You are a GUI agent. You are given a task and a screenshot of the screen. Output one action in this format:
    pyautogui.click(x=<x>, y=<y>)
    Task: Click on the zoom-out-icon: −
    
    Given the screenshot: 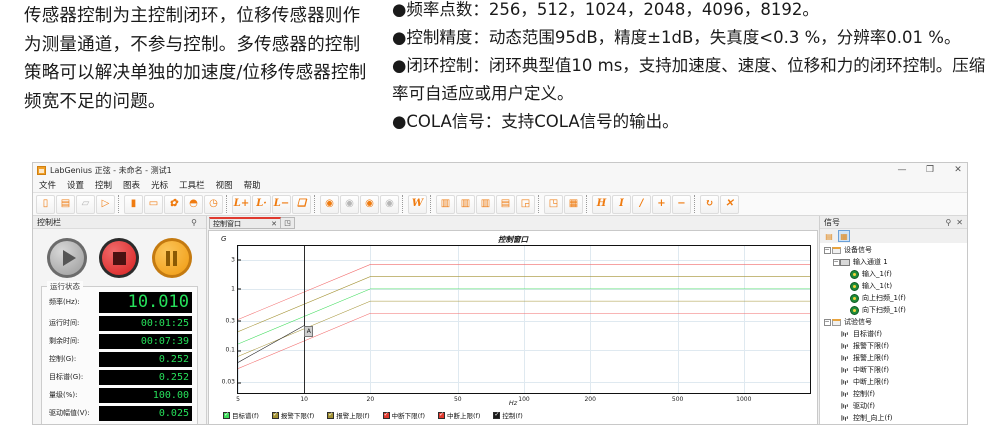 What is the action you would take?
    pyautogui.click(x=681, y=204)
    